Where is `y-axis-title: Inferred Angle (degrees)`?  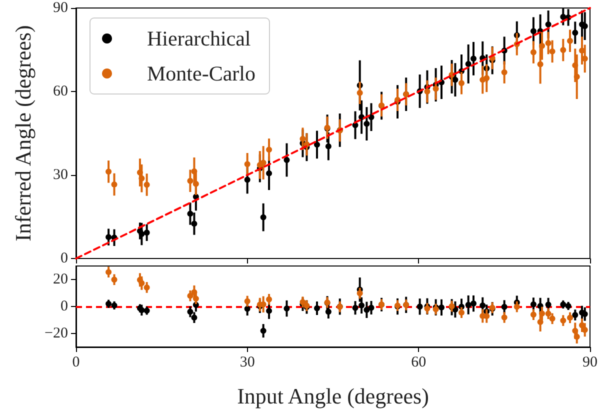
y-axis-title: Inferred Angle (degrees) is located at coordinates (23, 133).